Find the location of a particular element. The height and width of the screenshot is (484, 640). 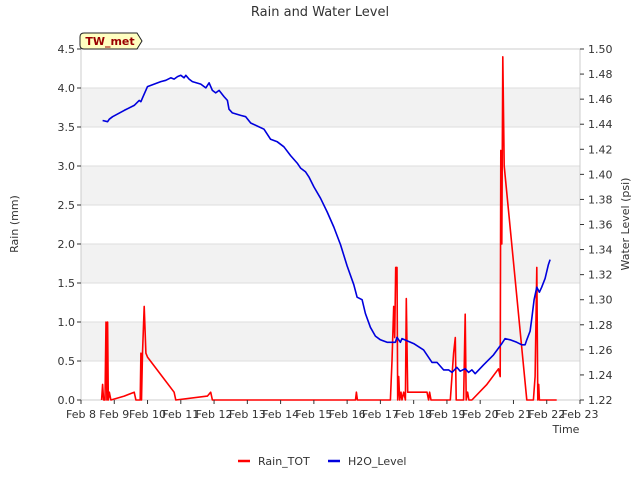

y-right-tick-label: 1.28 is located at coordinates (600, 325).